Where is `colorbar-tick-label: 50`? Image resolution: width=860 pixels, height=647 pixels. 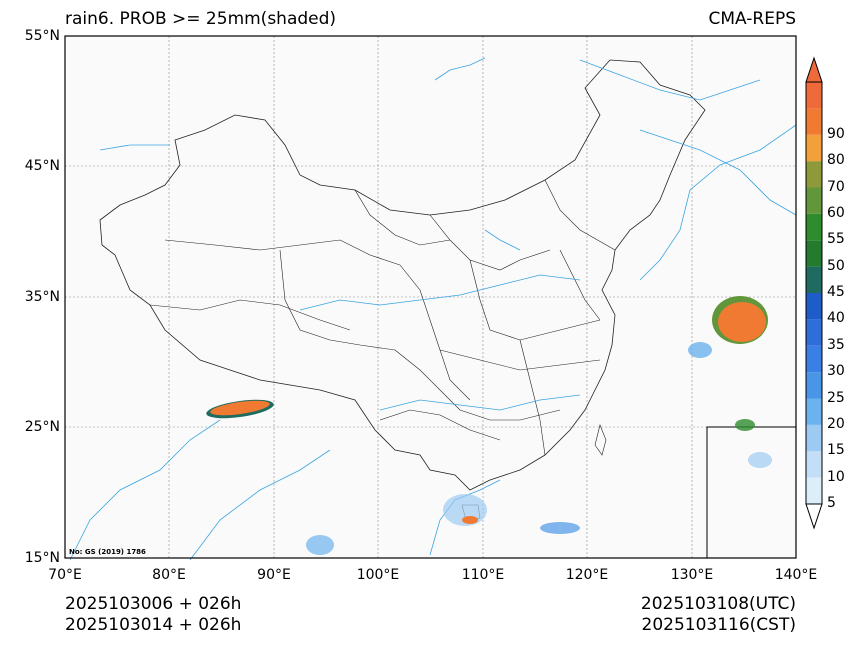
colorbar-tick-label: 50 is located at coordinates (836, 265).